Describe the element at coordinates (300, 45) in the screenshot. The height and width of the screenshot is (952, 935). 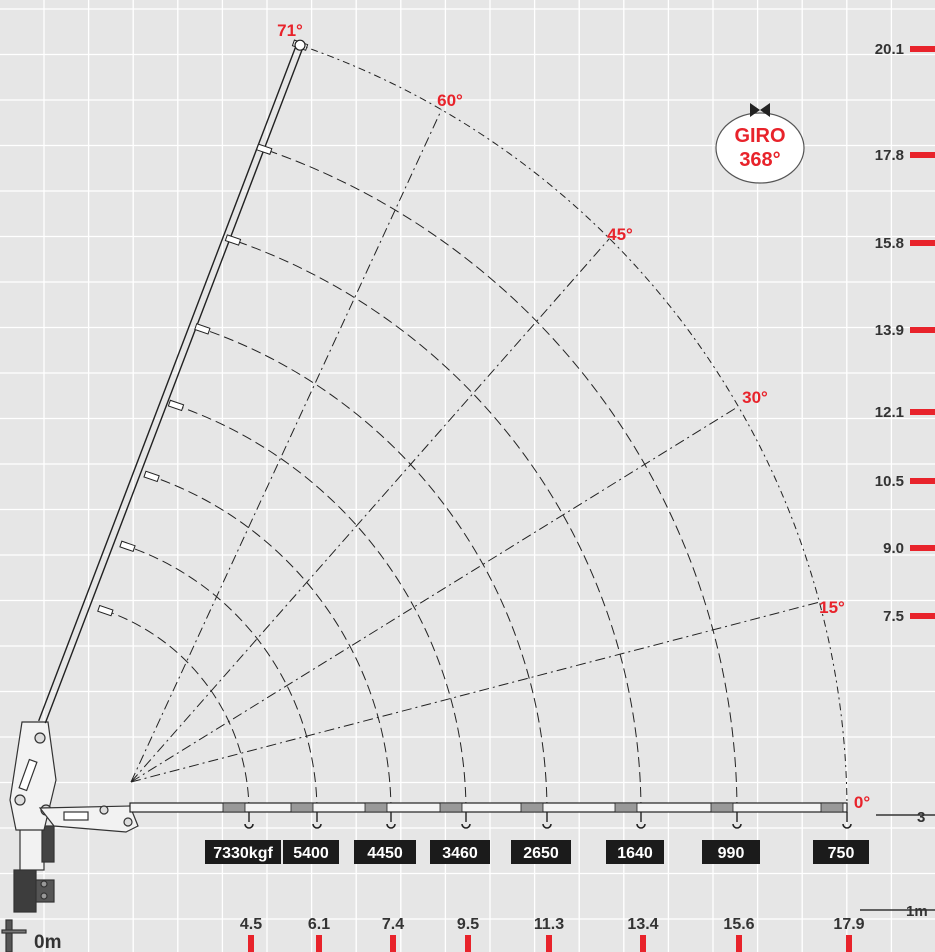
I see `boom-tip-sheave` at that location.